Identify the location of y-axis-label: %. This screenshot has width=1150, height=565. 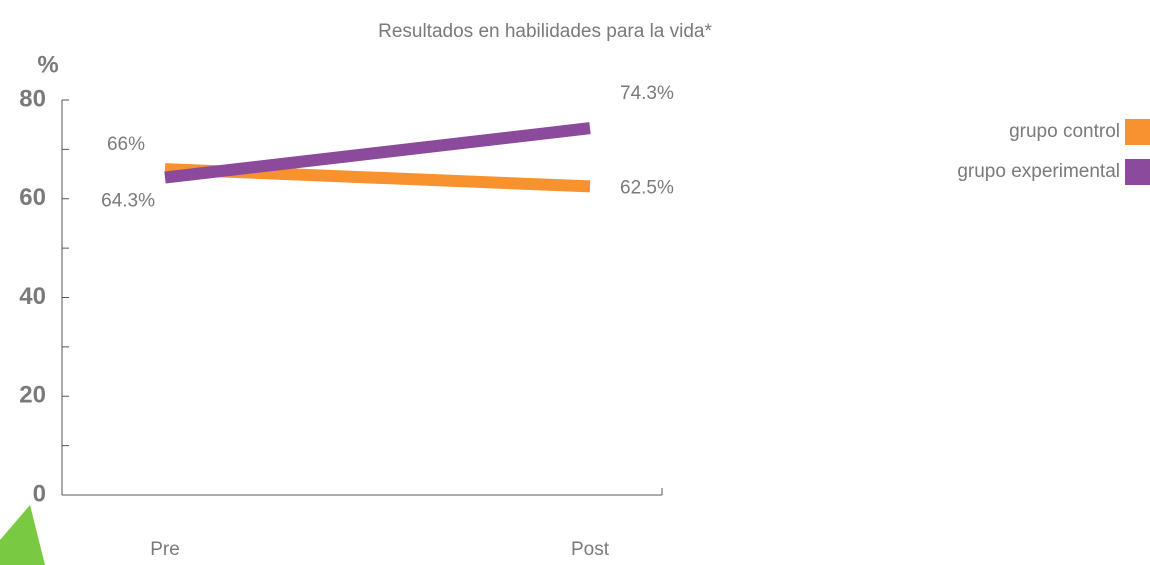
(47, 64).